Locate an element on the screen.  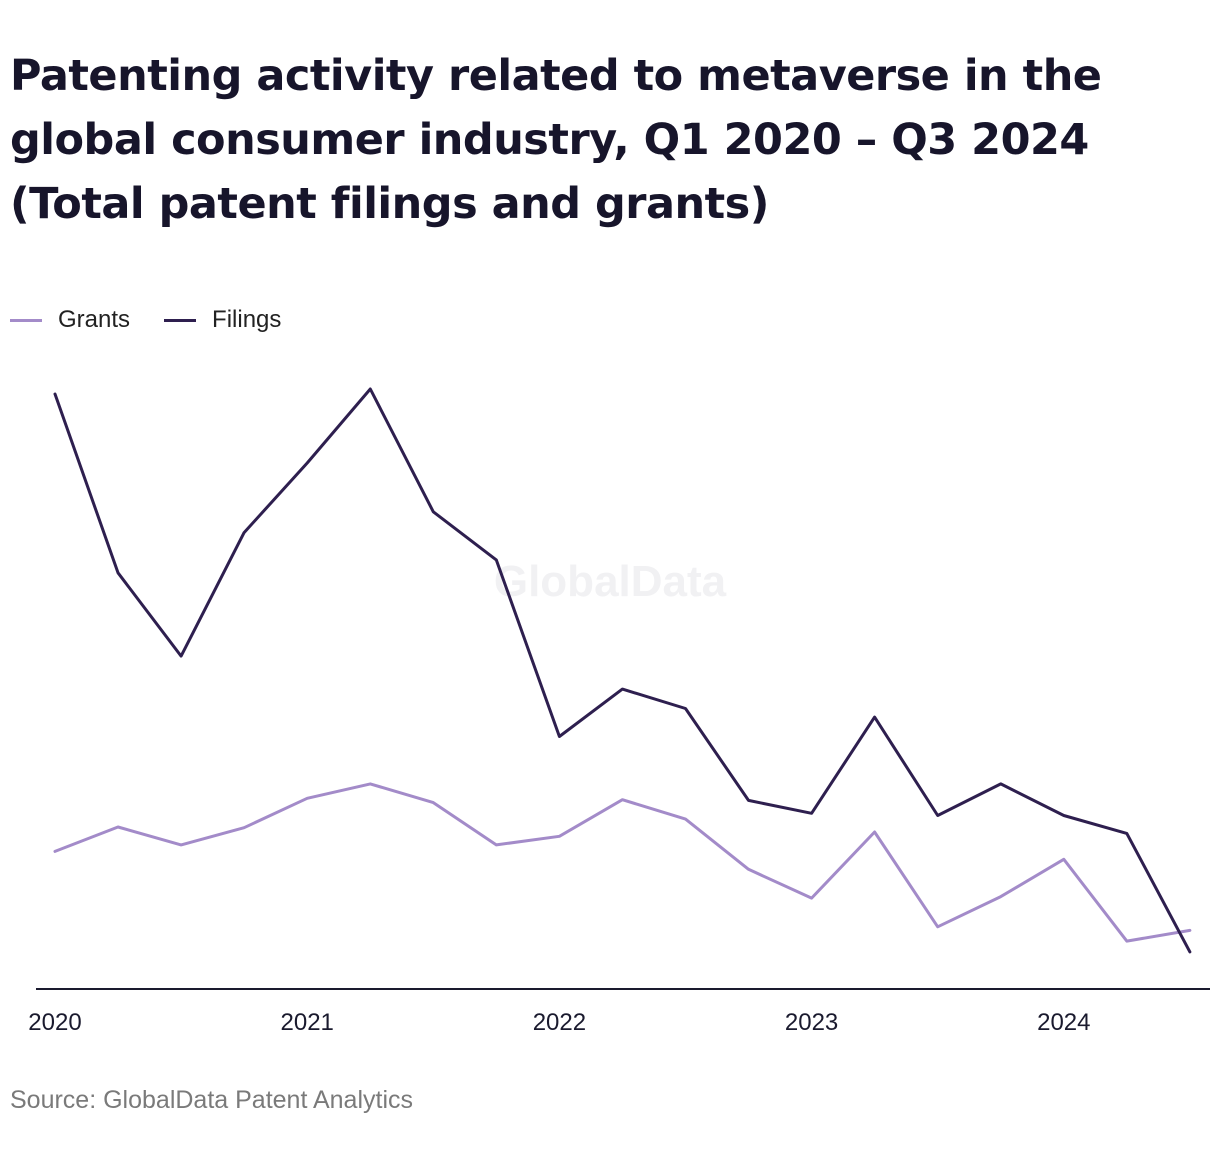
legend-label-filings: Filings is located at coordinates (247, 319).